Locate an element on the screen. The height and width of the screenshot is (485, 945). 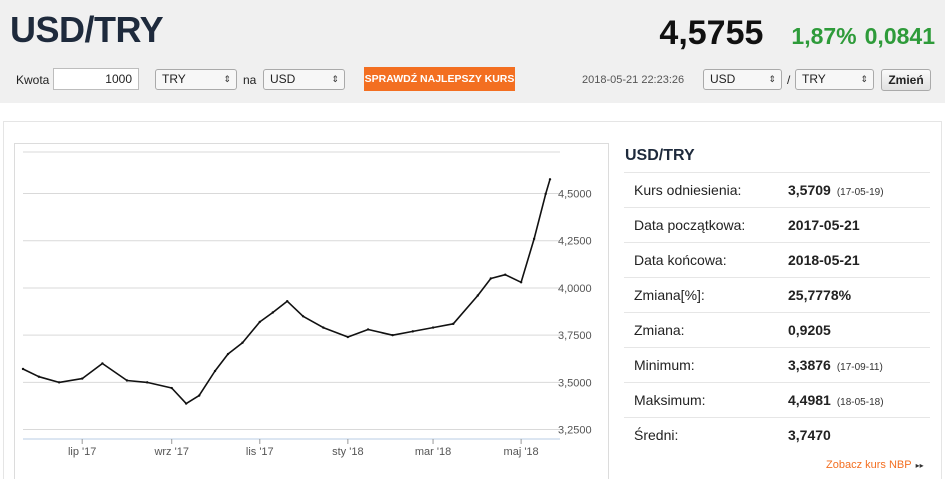
stats-row: Maksimum: 4,4981 (18-05-18) is located at coordinates (777, 399).